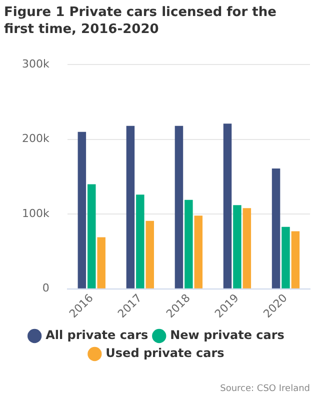 The image size is (320, 400). I want to click on legend-label: All private cars, so click(97, 335).